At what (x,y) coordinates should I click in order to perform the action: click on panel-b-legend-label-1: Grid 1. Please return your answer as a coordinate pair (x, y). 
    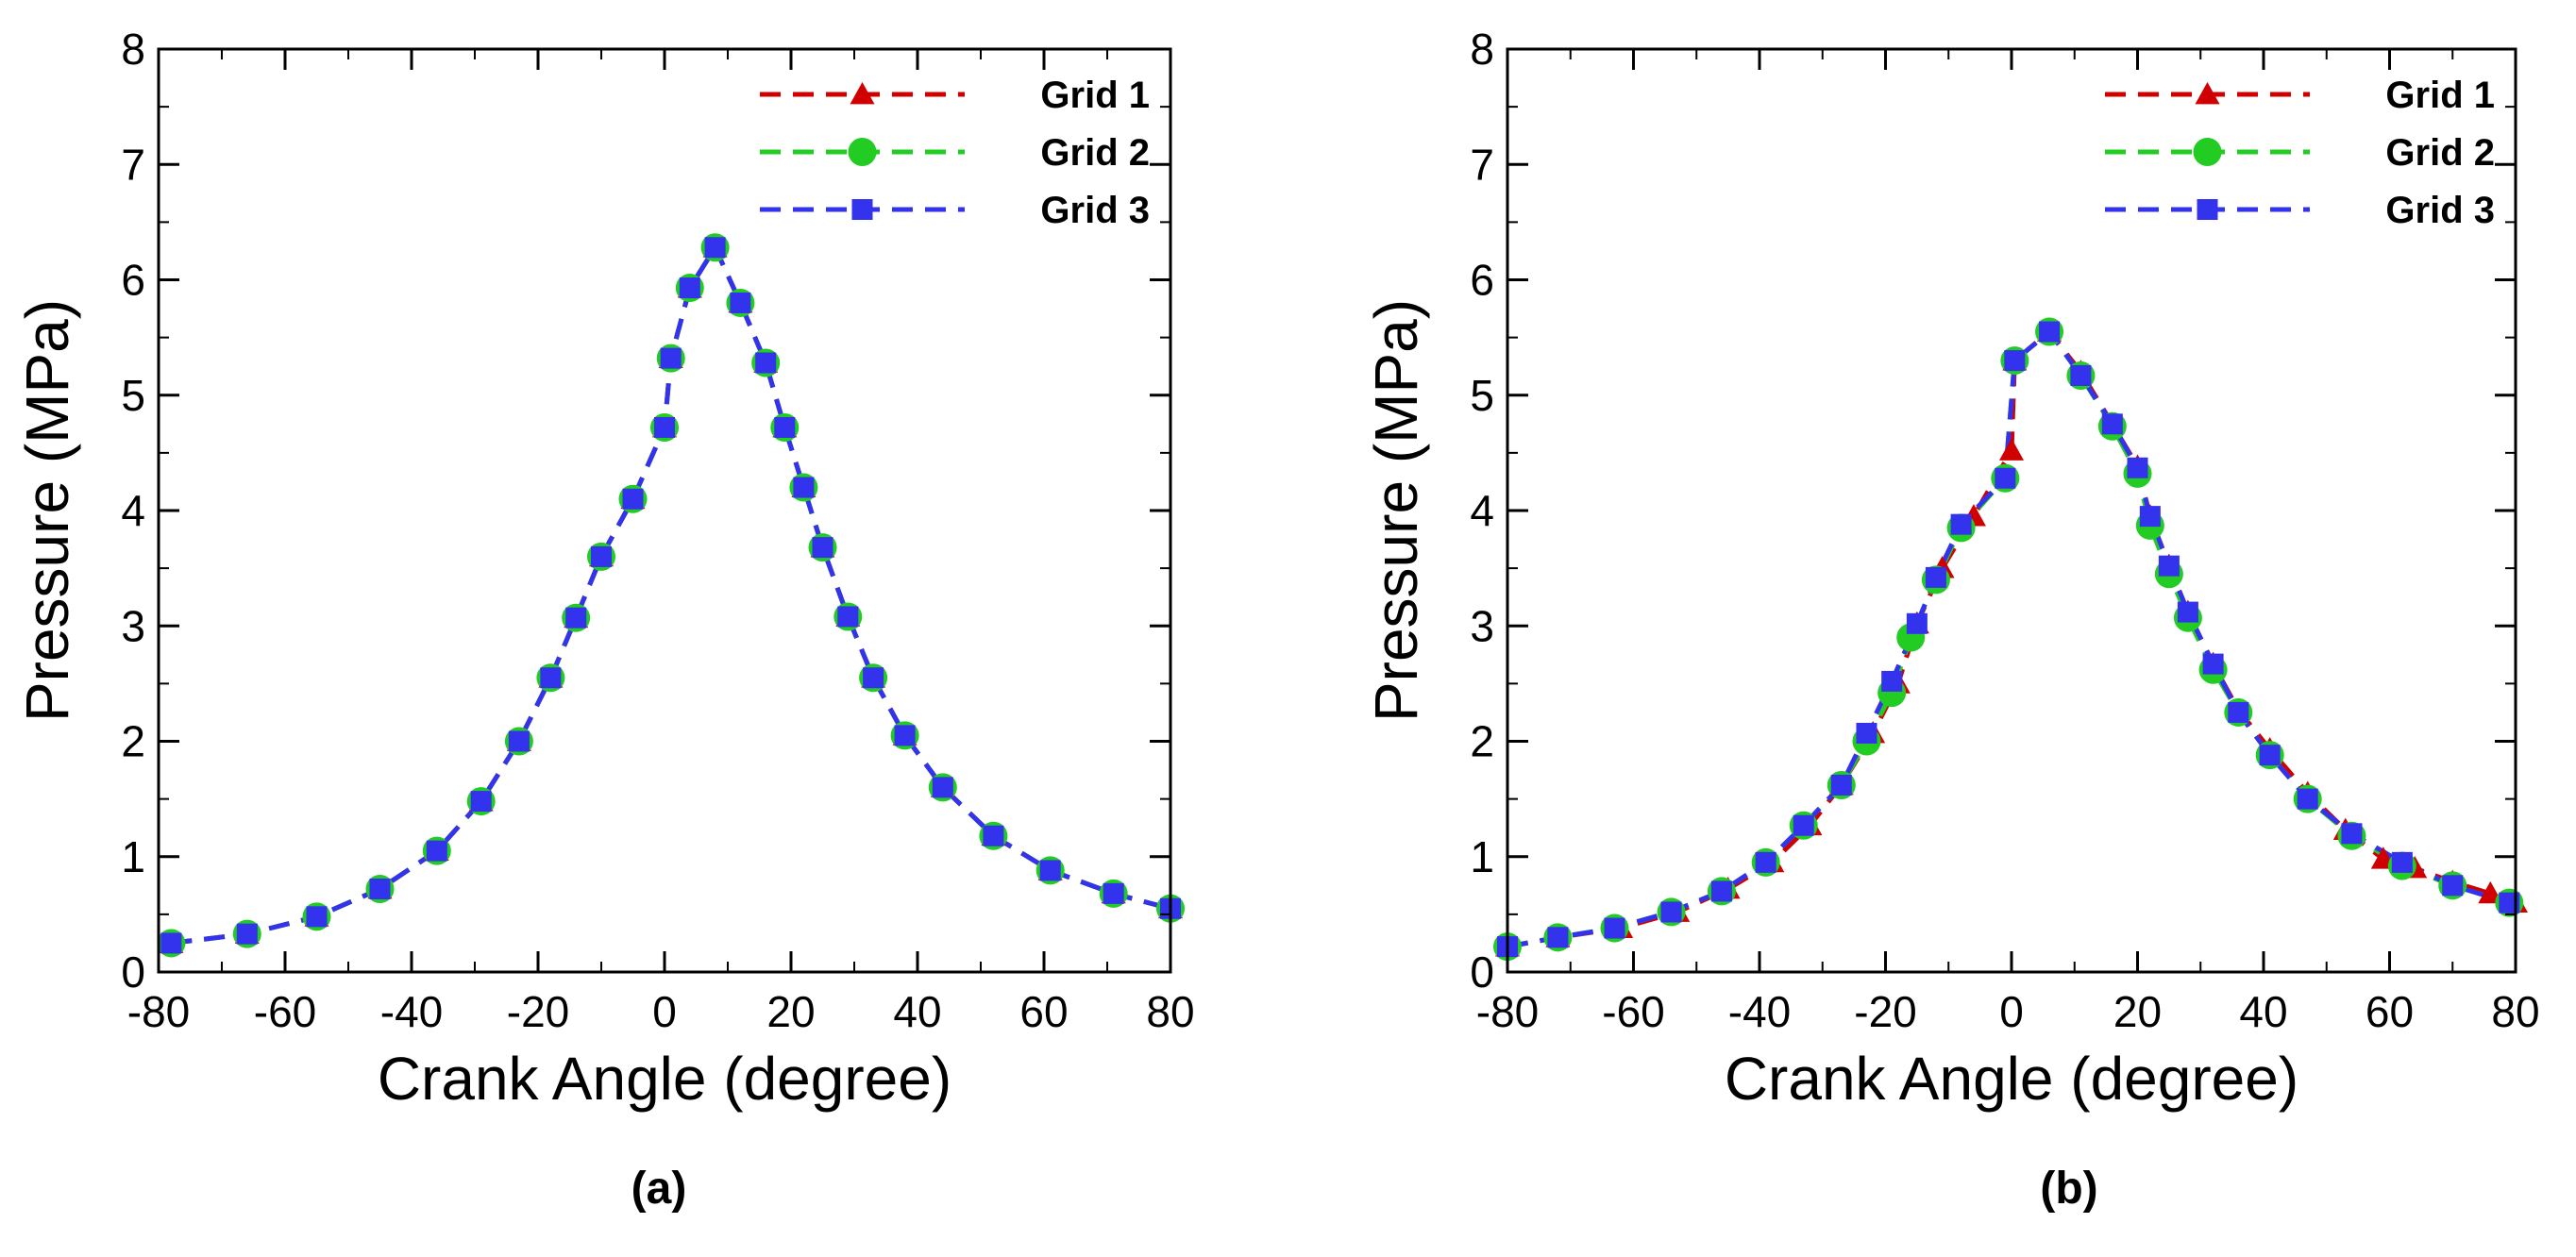
    Looking at the image, I should click on (2440, 96).